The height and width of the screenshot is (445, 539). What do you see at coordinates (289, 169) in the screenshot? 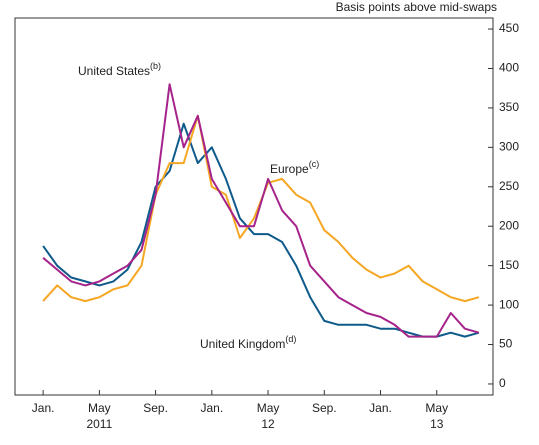
I see `series-name: Europe` at bounding box center [289, 169].